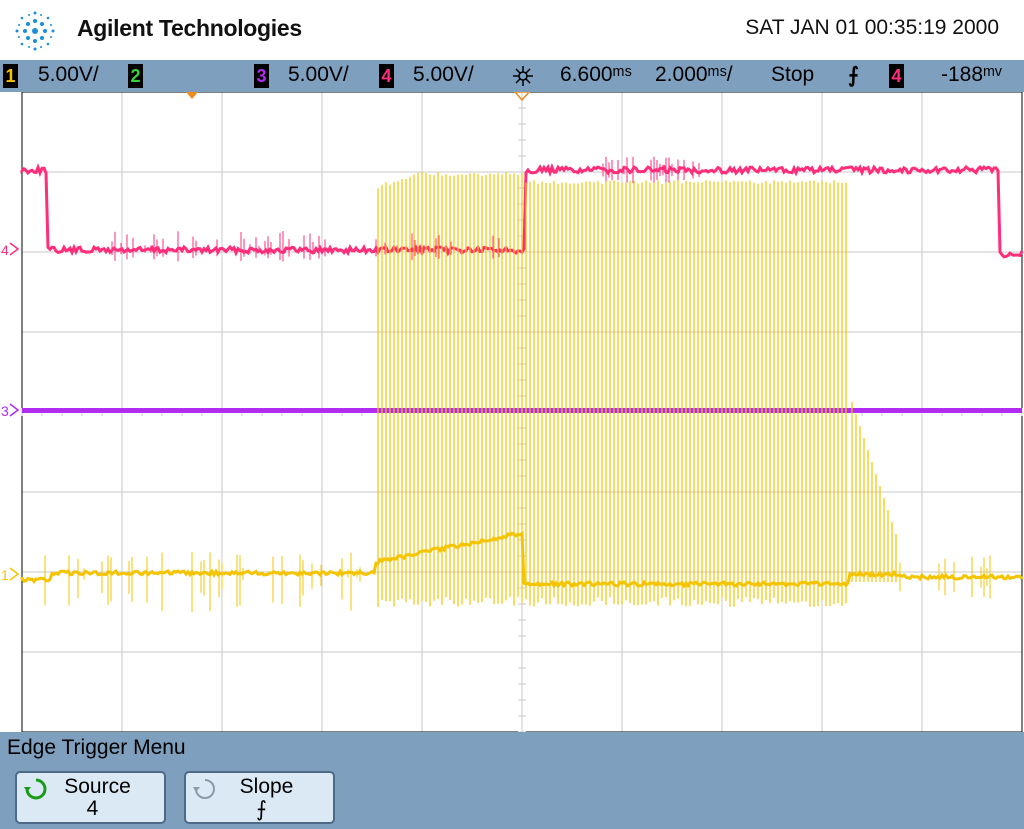 The height and width of the screenshot is (829, 1024). Describe the element at coordinates (68, 74) in the screenshot. I see `channel-1-scale: 5.00V/` at that location.